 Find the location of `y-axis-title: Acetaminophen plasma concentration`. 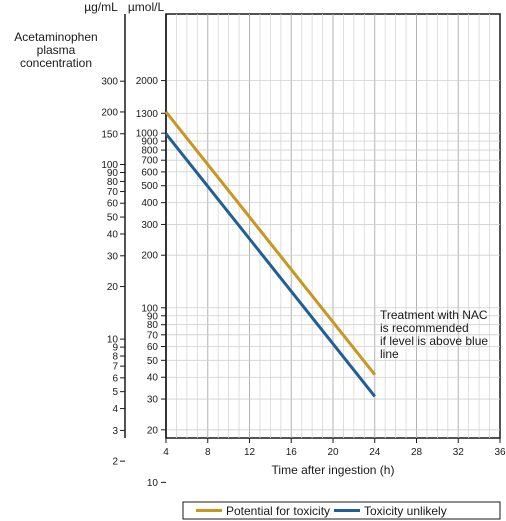

y-axis-title: Acetaminophen plasma concentration is located at coordinates (55, 50).